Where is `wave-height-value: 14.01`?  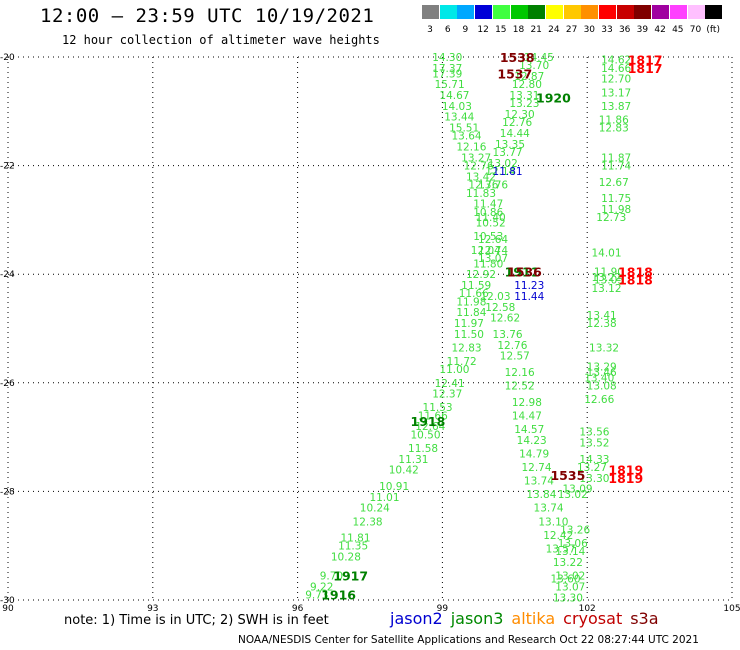 wave-height-value: 14.01 is located at coordinates (606, 253).